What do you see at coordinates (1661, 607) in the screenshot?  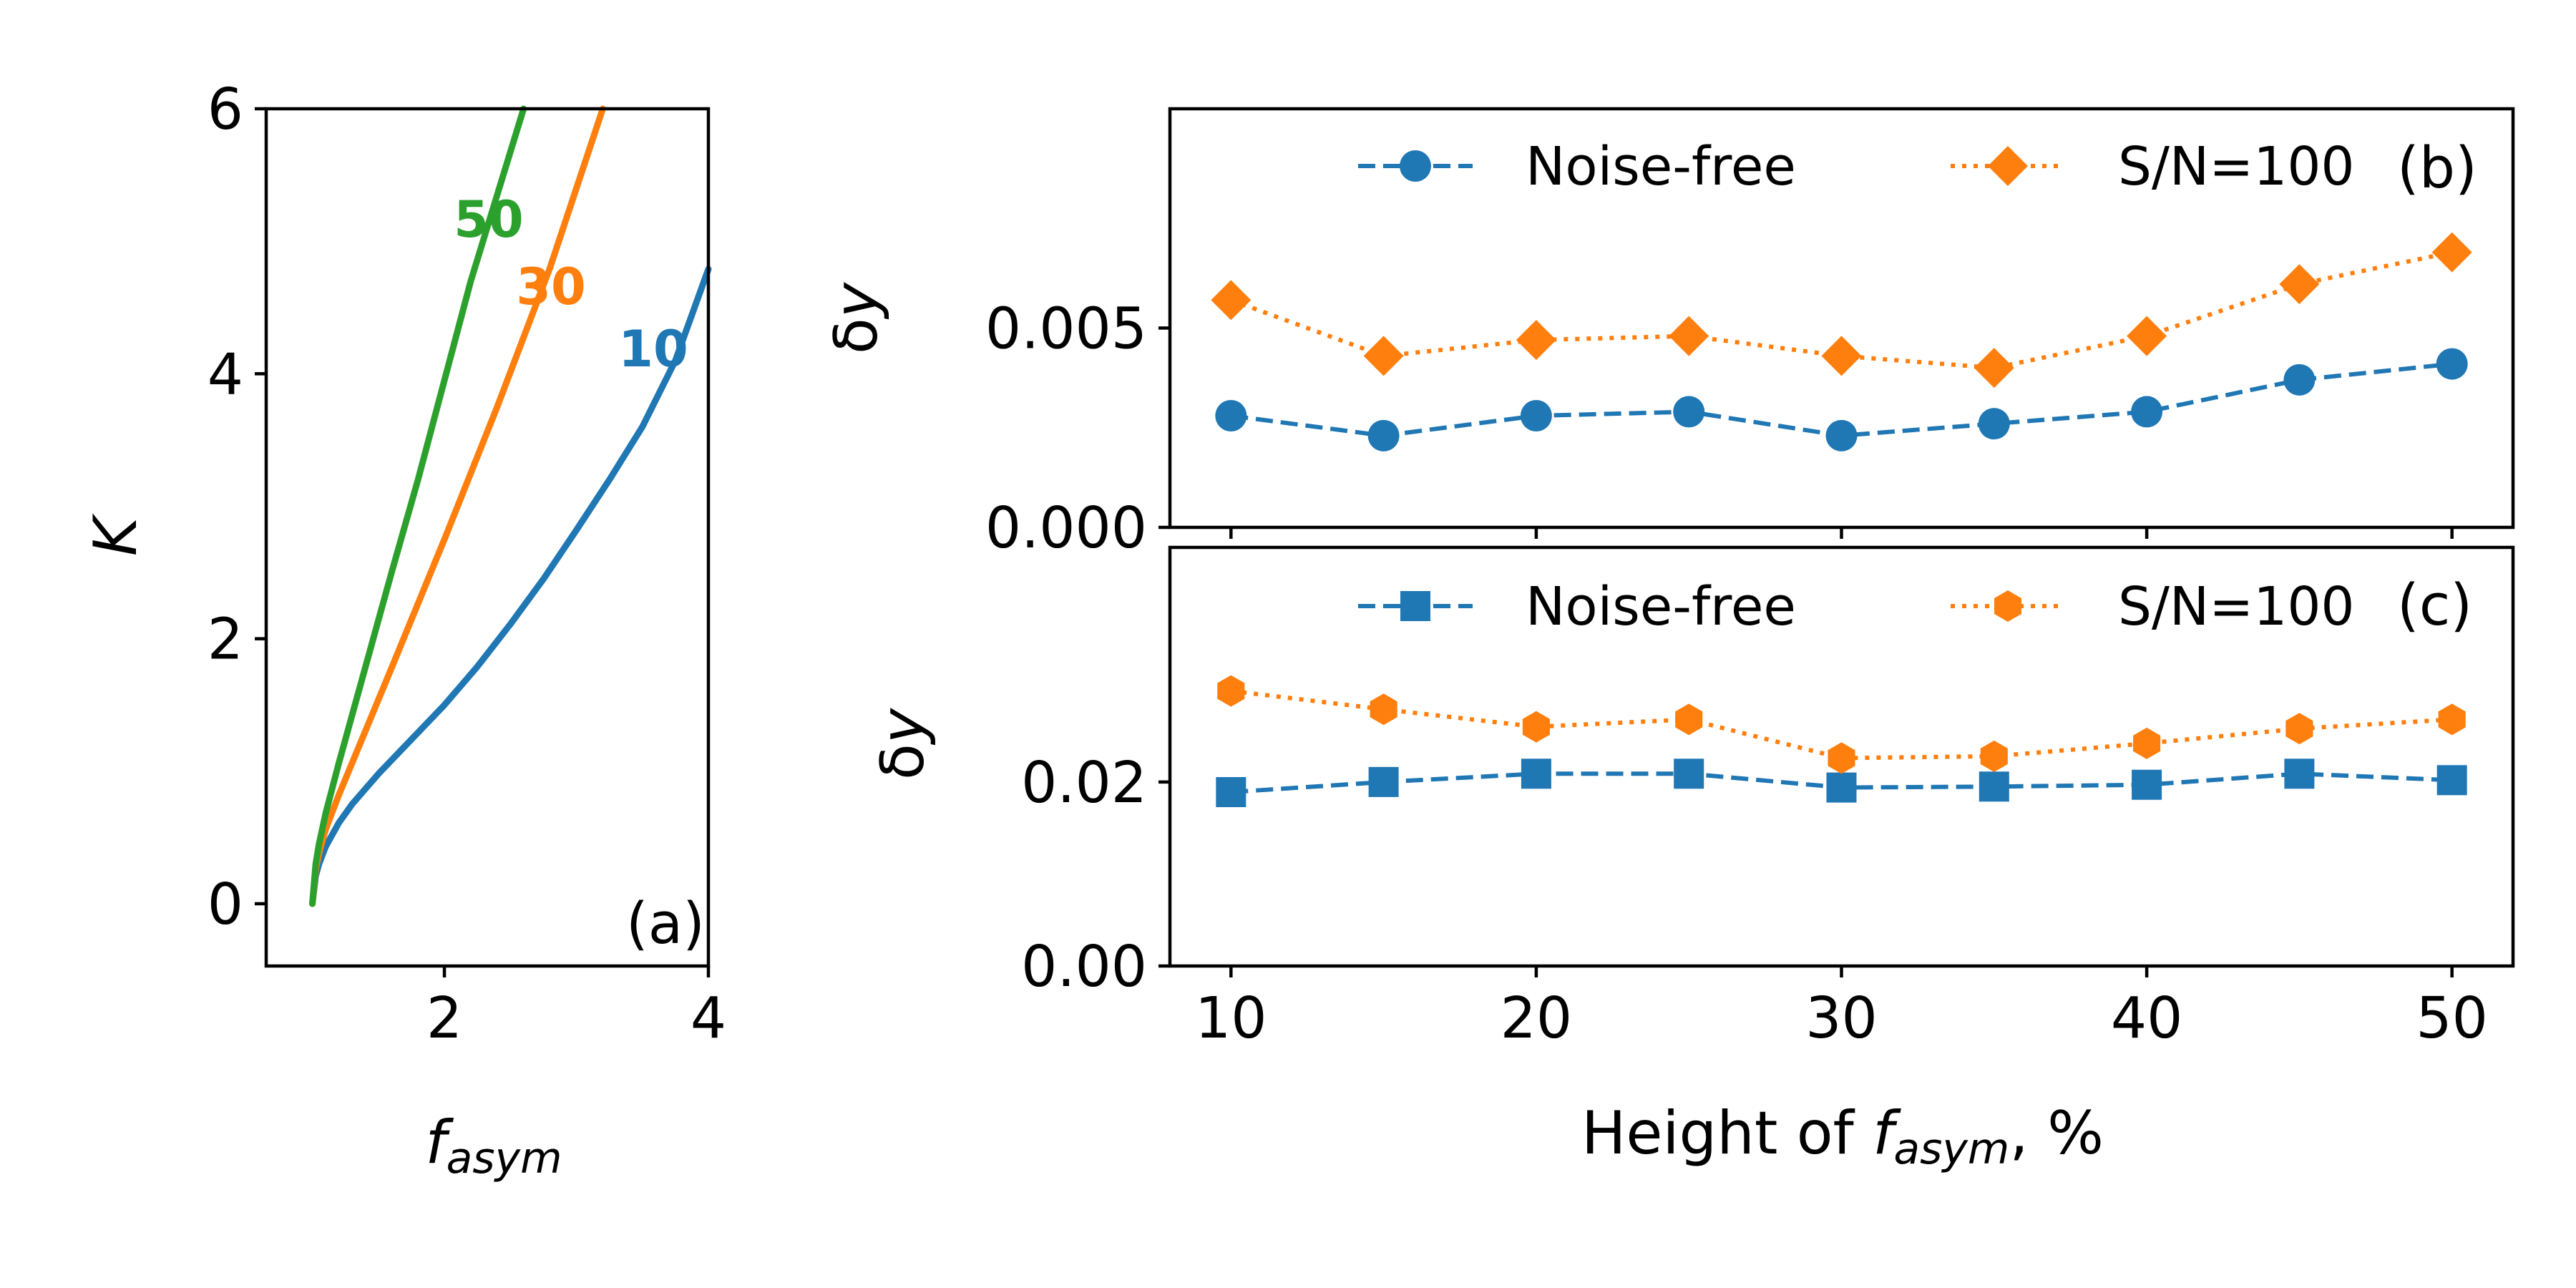 I see `legend-c-noise-free-label: Noise-free` at bounding box center [1661, 607].